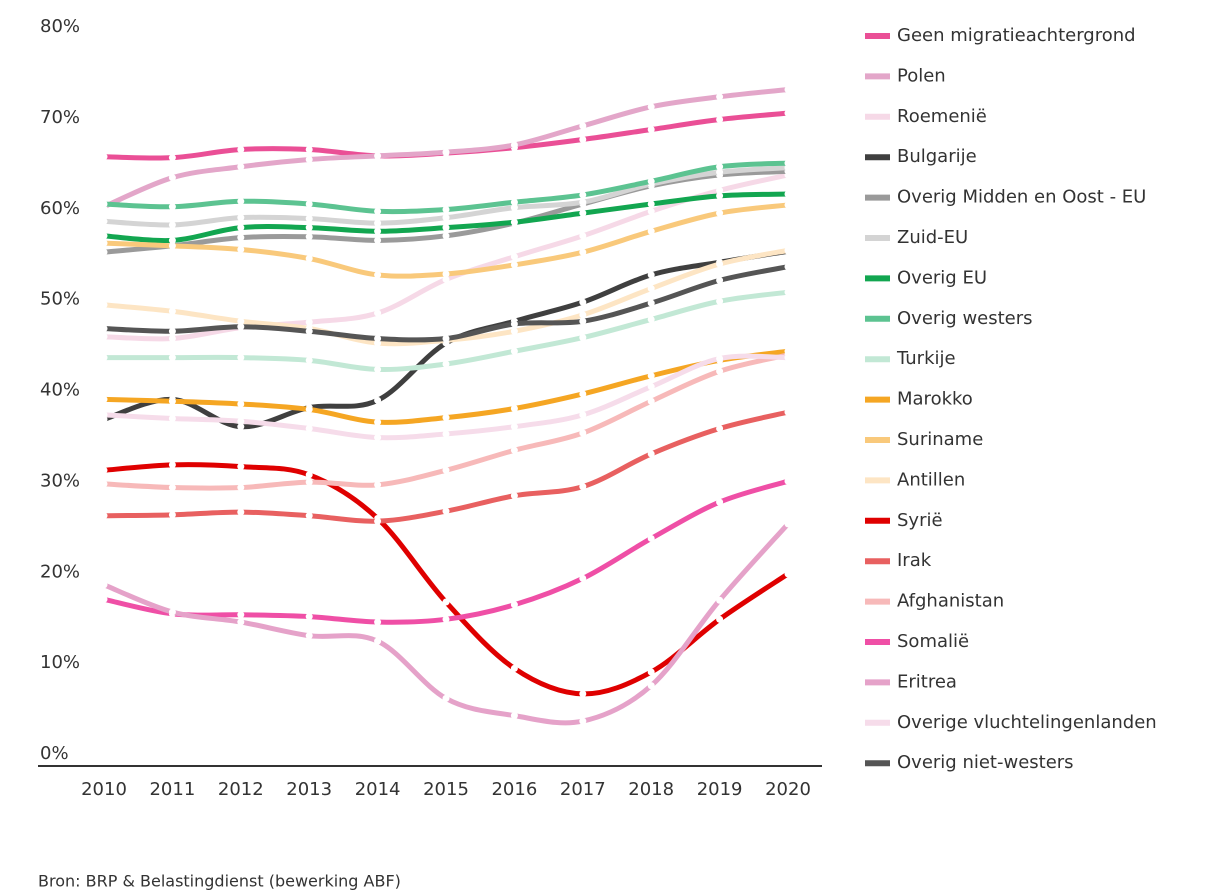  Describe the element at coordinates (720, 789) in the screenshot. I see `x-tick-label: 2019` at that location.